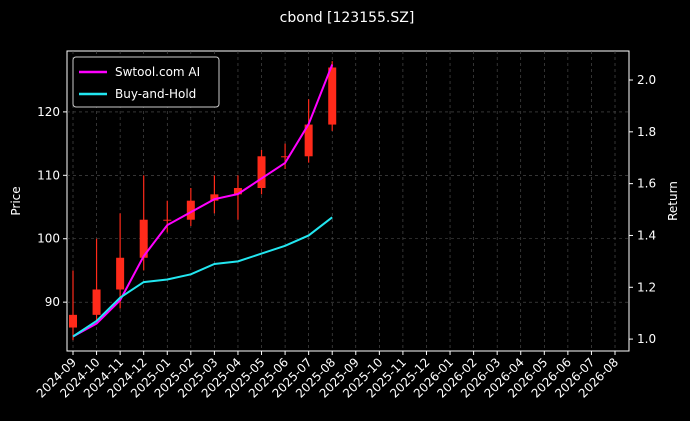 The image size is (690, 421). I want to click on y2-tick-label: 1.2, so click(646, 287).